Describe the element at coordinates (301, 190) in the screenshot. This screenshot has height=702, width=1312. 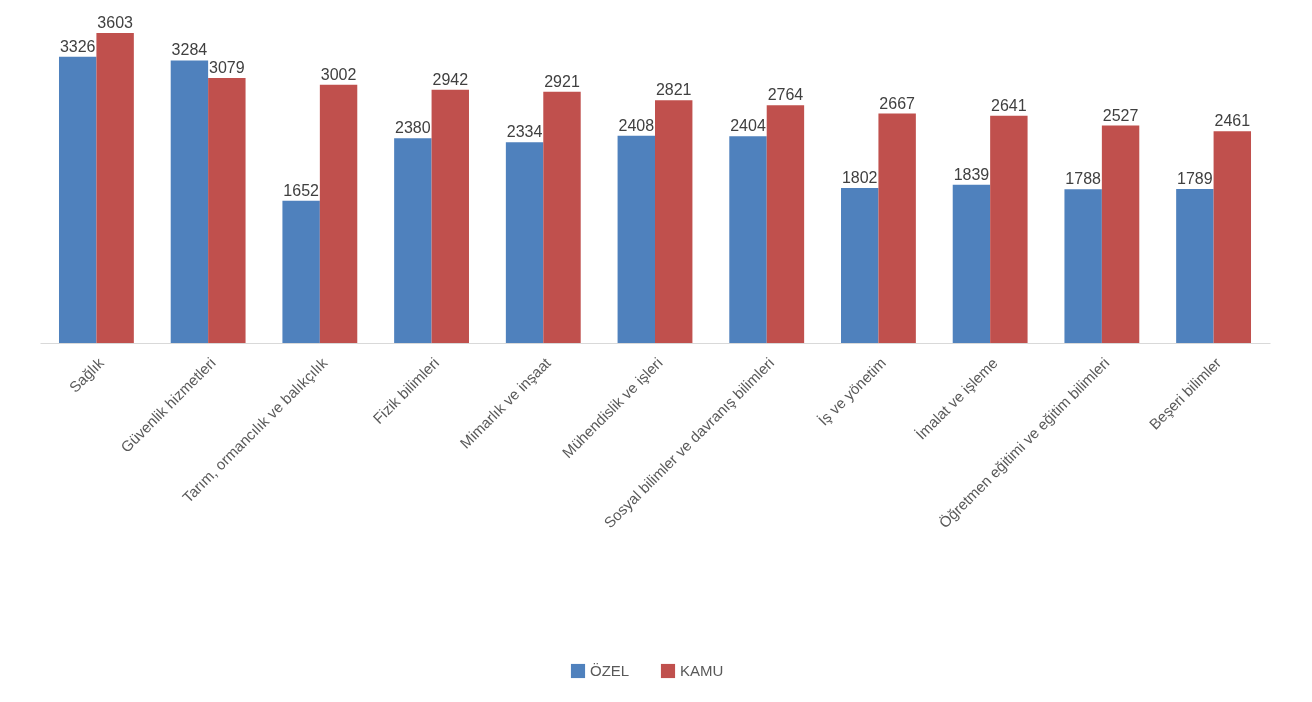
I see `data-label: 1652` at that location.